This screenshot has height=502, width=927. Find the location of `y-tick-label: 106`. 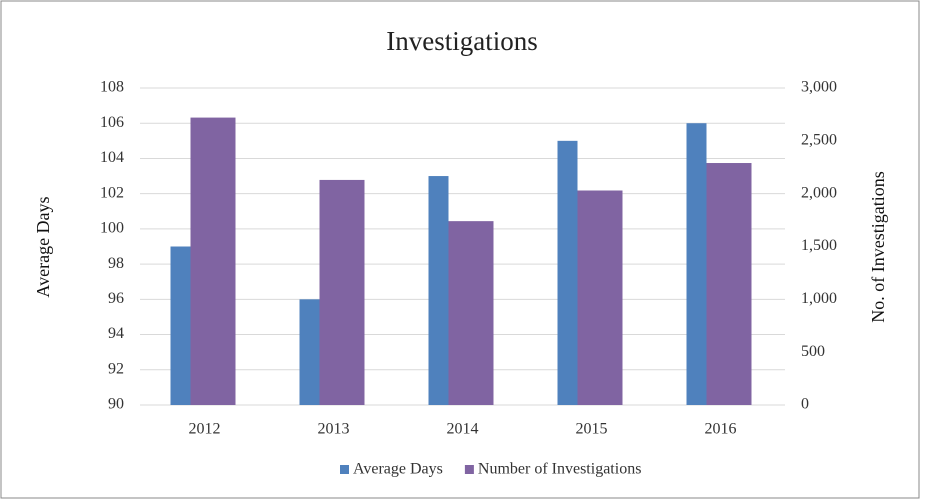

y-tick-label: 106 is located at coordinates (112, 122).